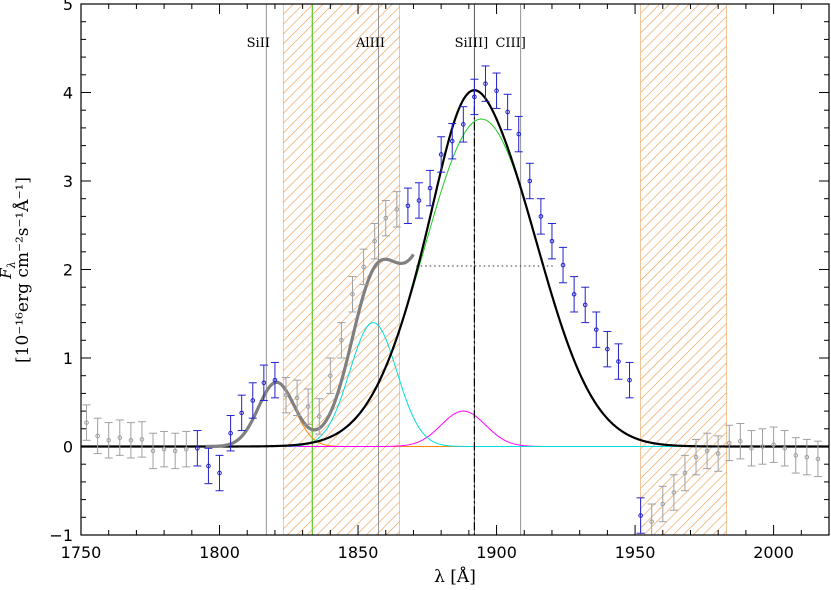 The width and height of the screenshot is (831, 590). What do you see at coordinates (472, 43) in the screenshot?
I see `emission-line-label-3: SiIII]` at bounding box center [472, 43].